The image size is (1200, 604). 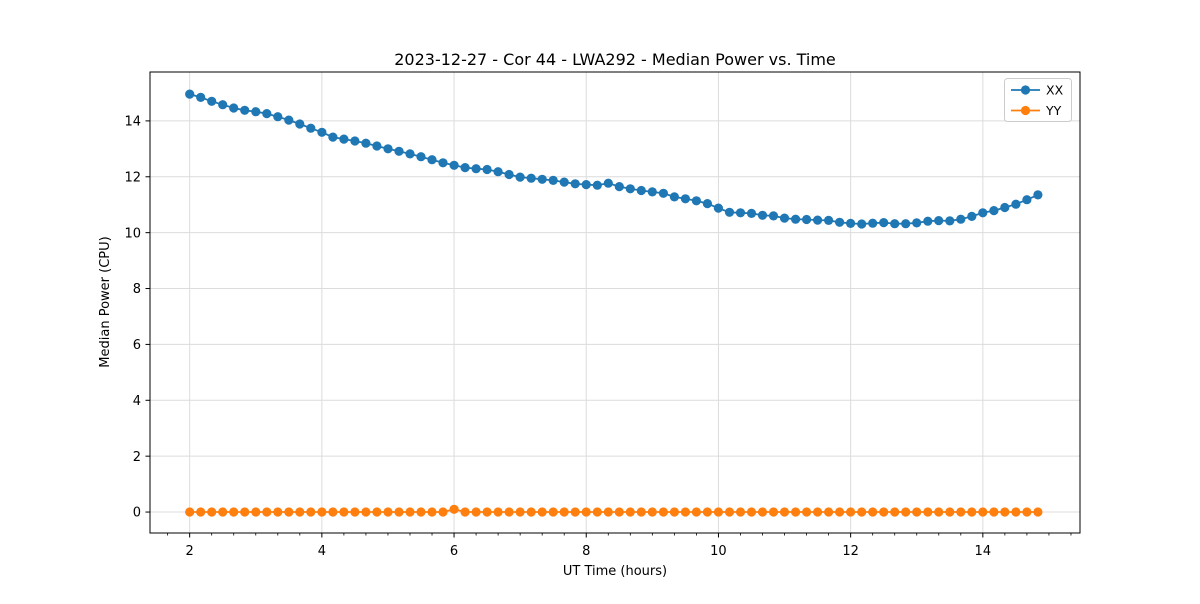 What do you see at coordinates (615, 571) in the screenshot?
I see `x-axis-label: UT Time (hours)` at bounding box center [615, 571].